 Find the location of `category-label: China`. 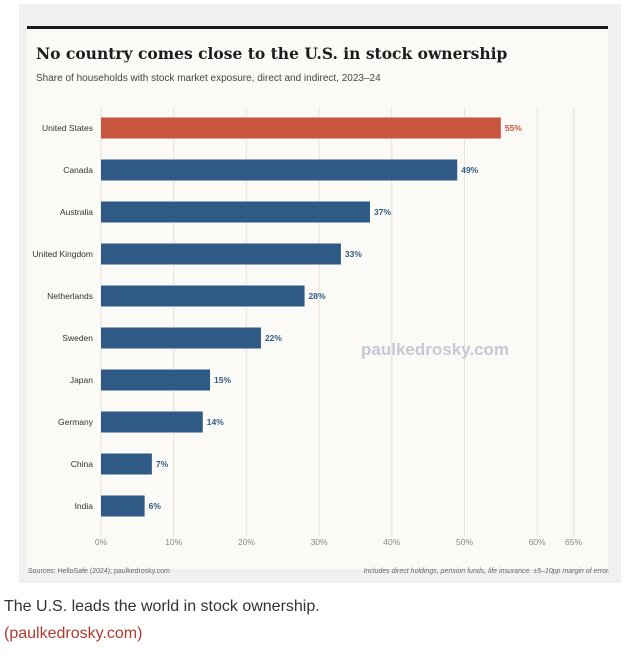

category-label: China is located at coordinates (82, 464).